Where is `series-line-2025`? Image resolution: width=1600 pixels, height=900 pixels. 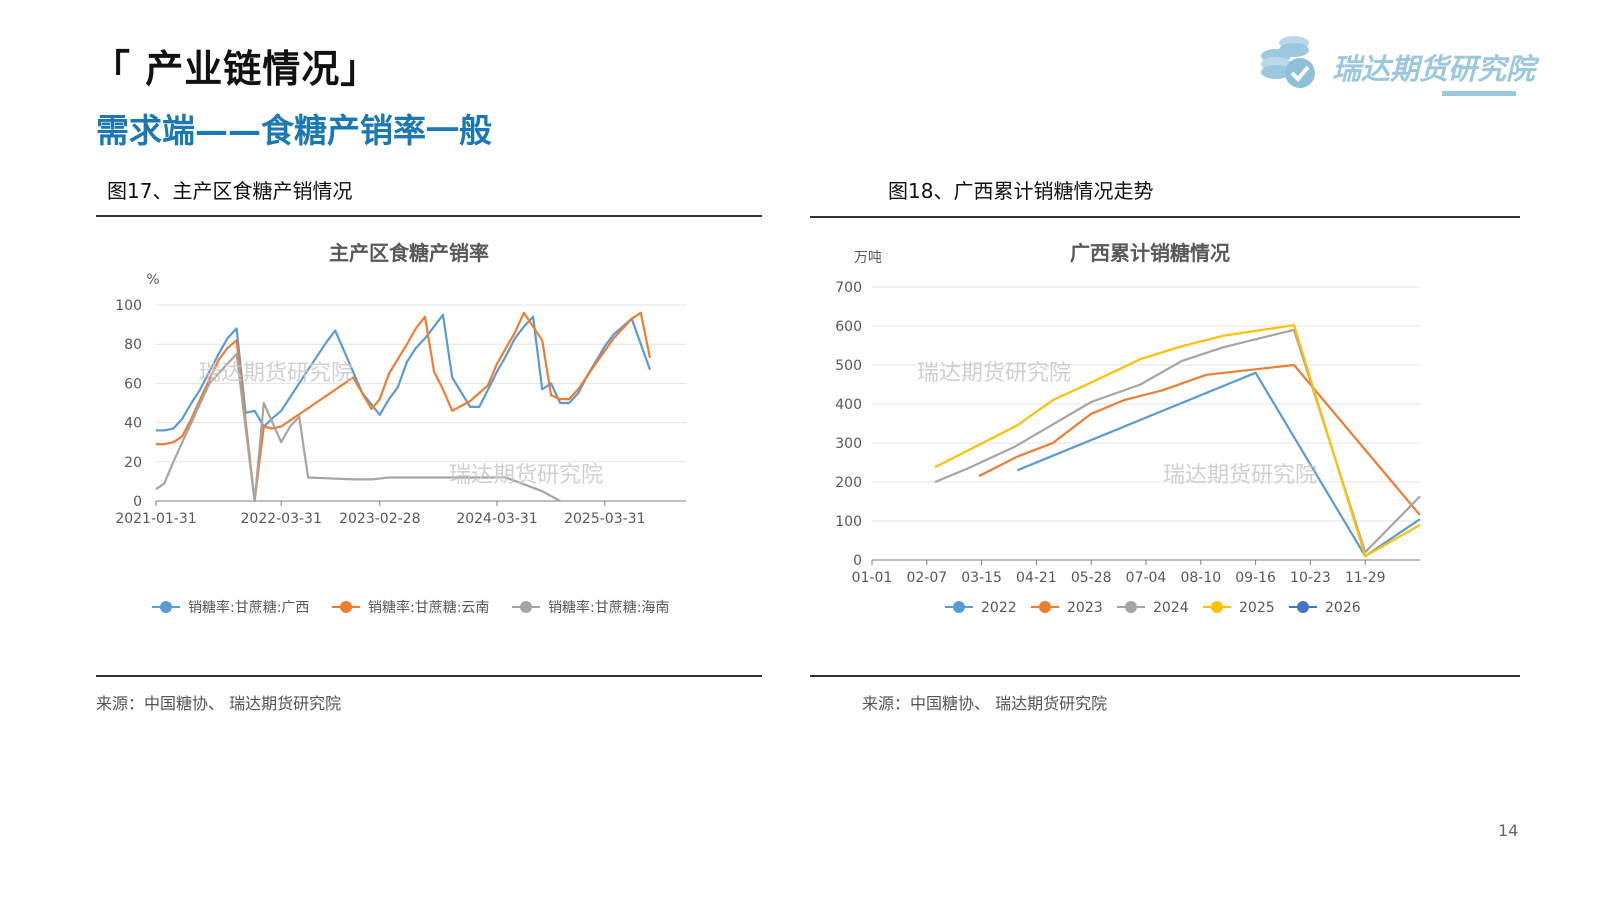
series-line-2025 is located at coordinates (1177, 441).